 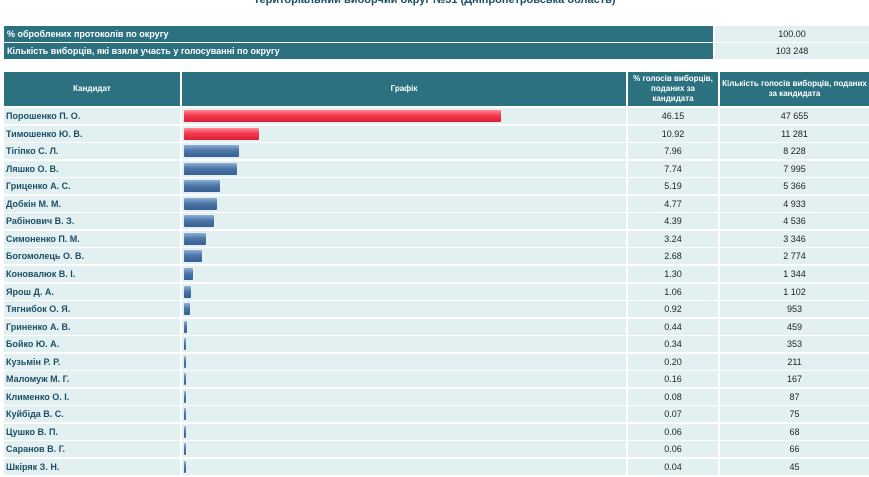 I want to click on votes-value: 4 536, so click(x=794, y=221).